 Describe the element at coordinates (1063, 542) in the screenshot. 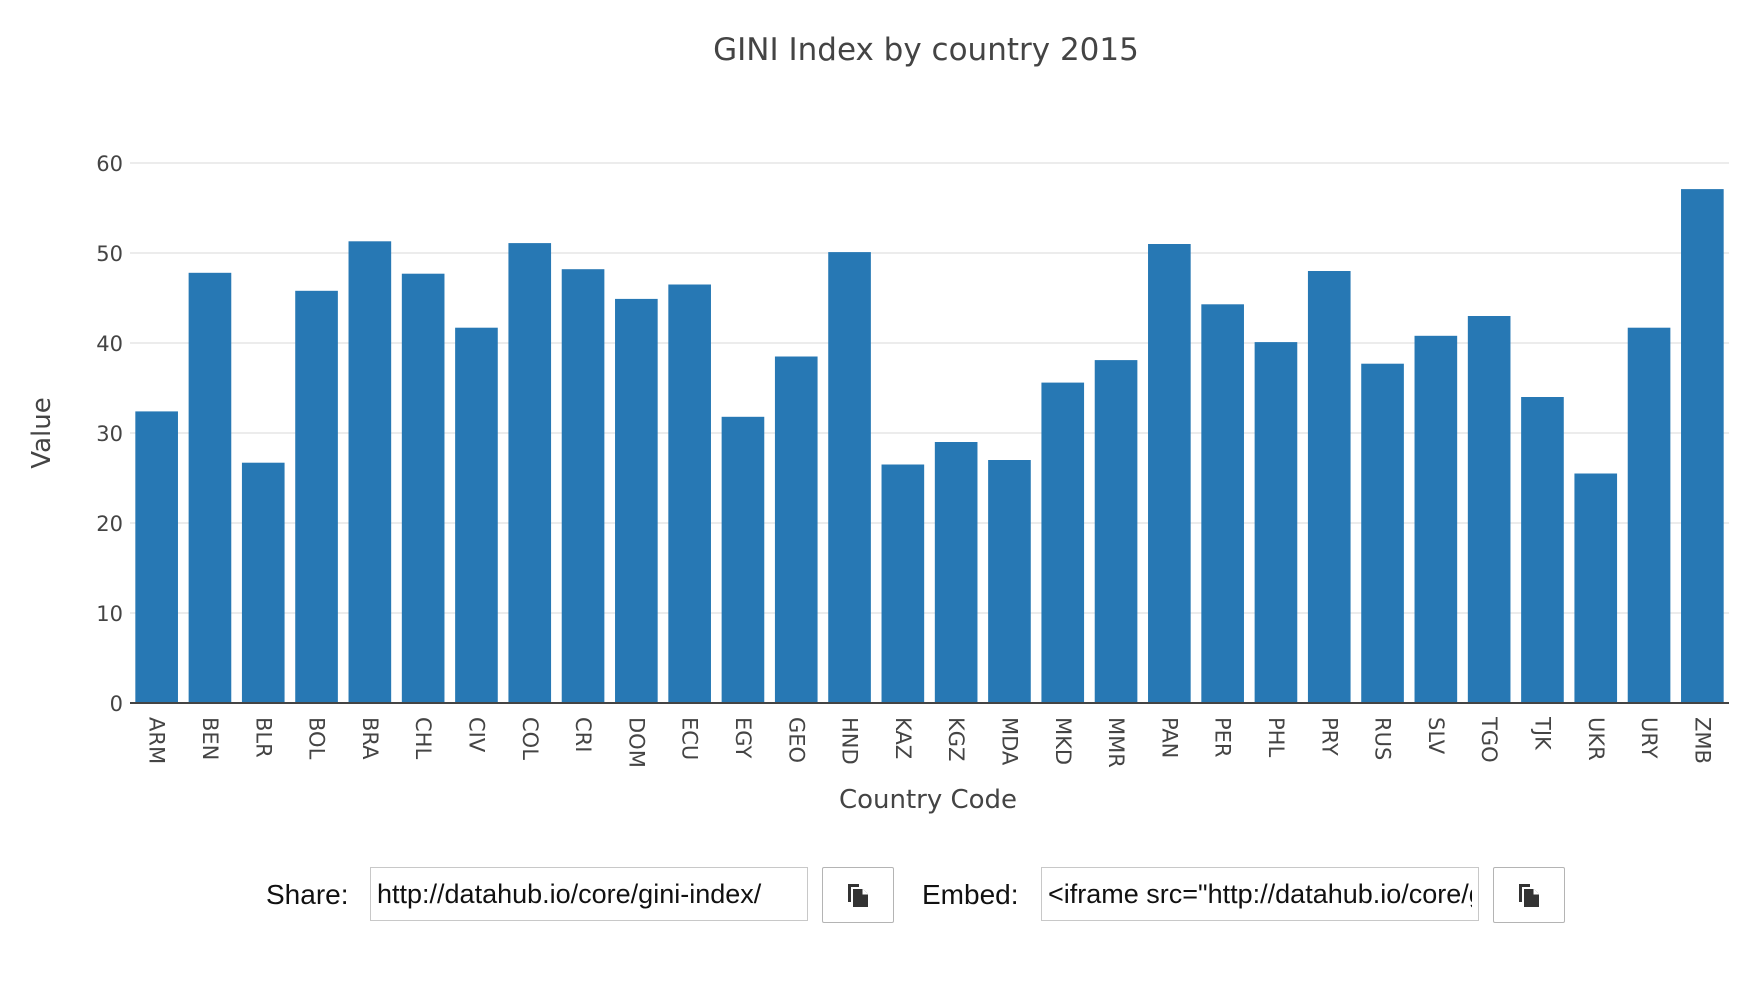

I see `bar-mkd` at that location.